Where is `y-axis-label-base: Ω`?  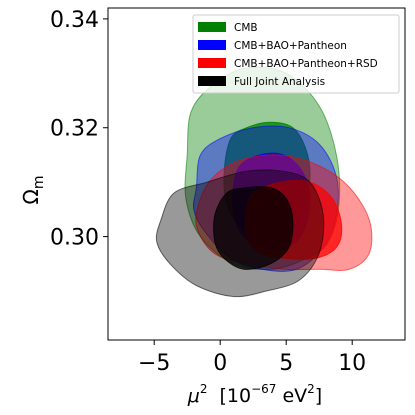 y-axis-label-base: Ω is located at coordinates (31, 196).